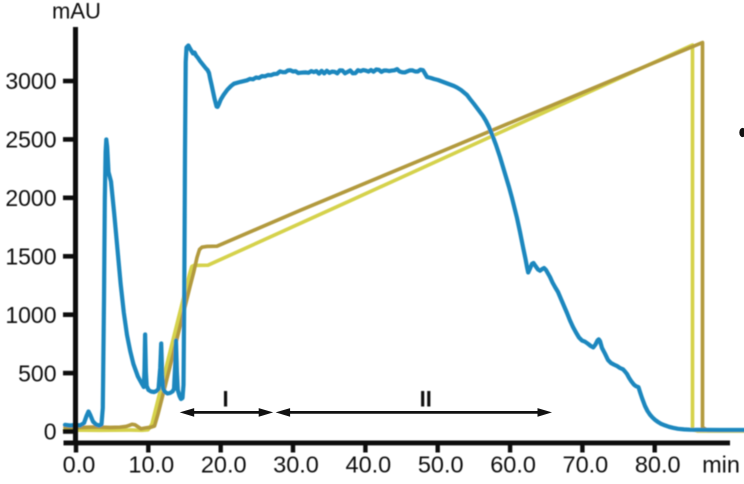 This screenshot has width=744, height=484. Describe the element at coordinates (30, 81) in the screenshot. I see `svg-text: 3000` at that location.